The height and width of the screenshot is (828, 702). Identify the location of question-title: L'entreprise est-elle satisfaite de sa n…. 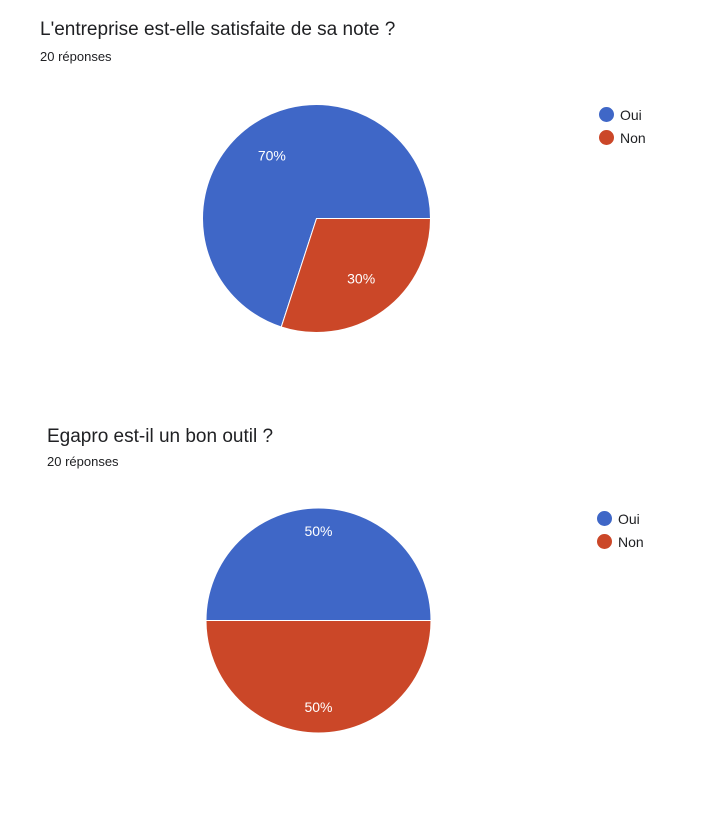
(218, 29).